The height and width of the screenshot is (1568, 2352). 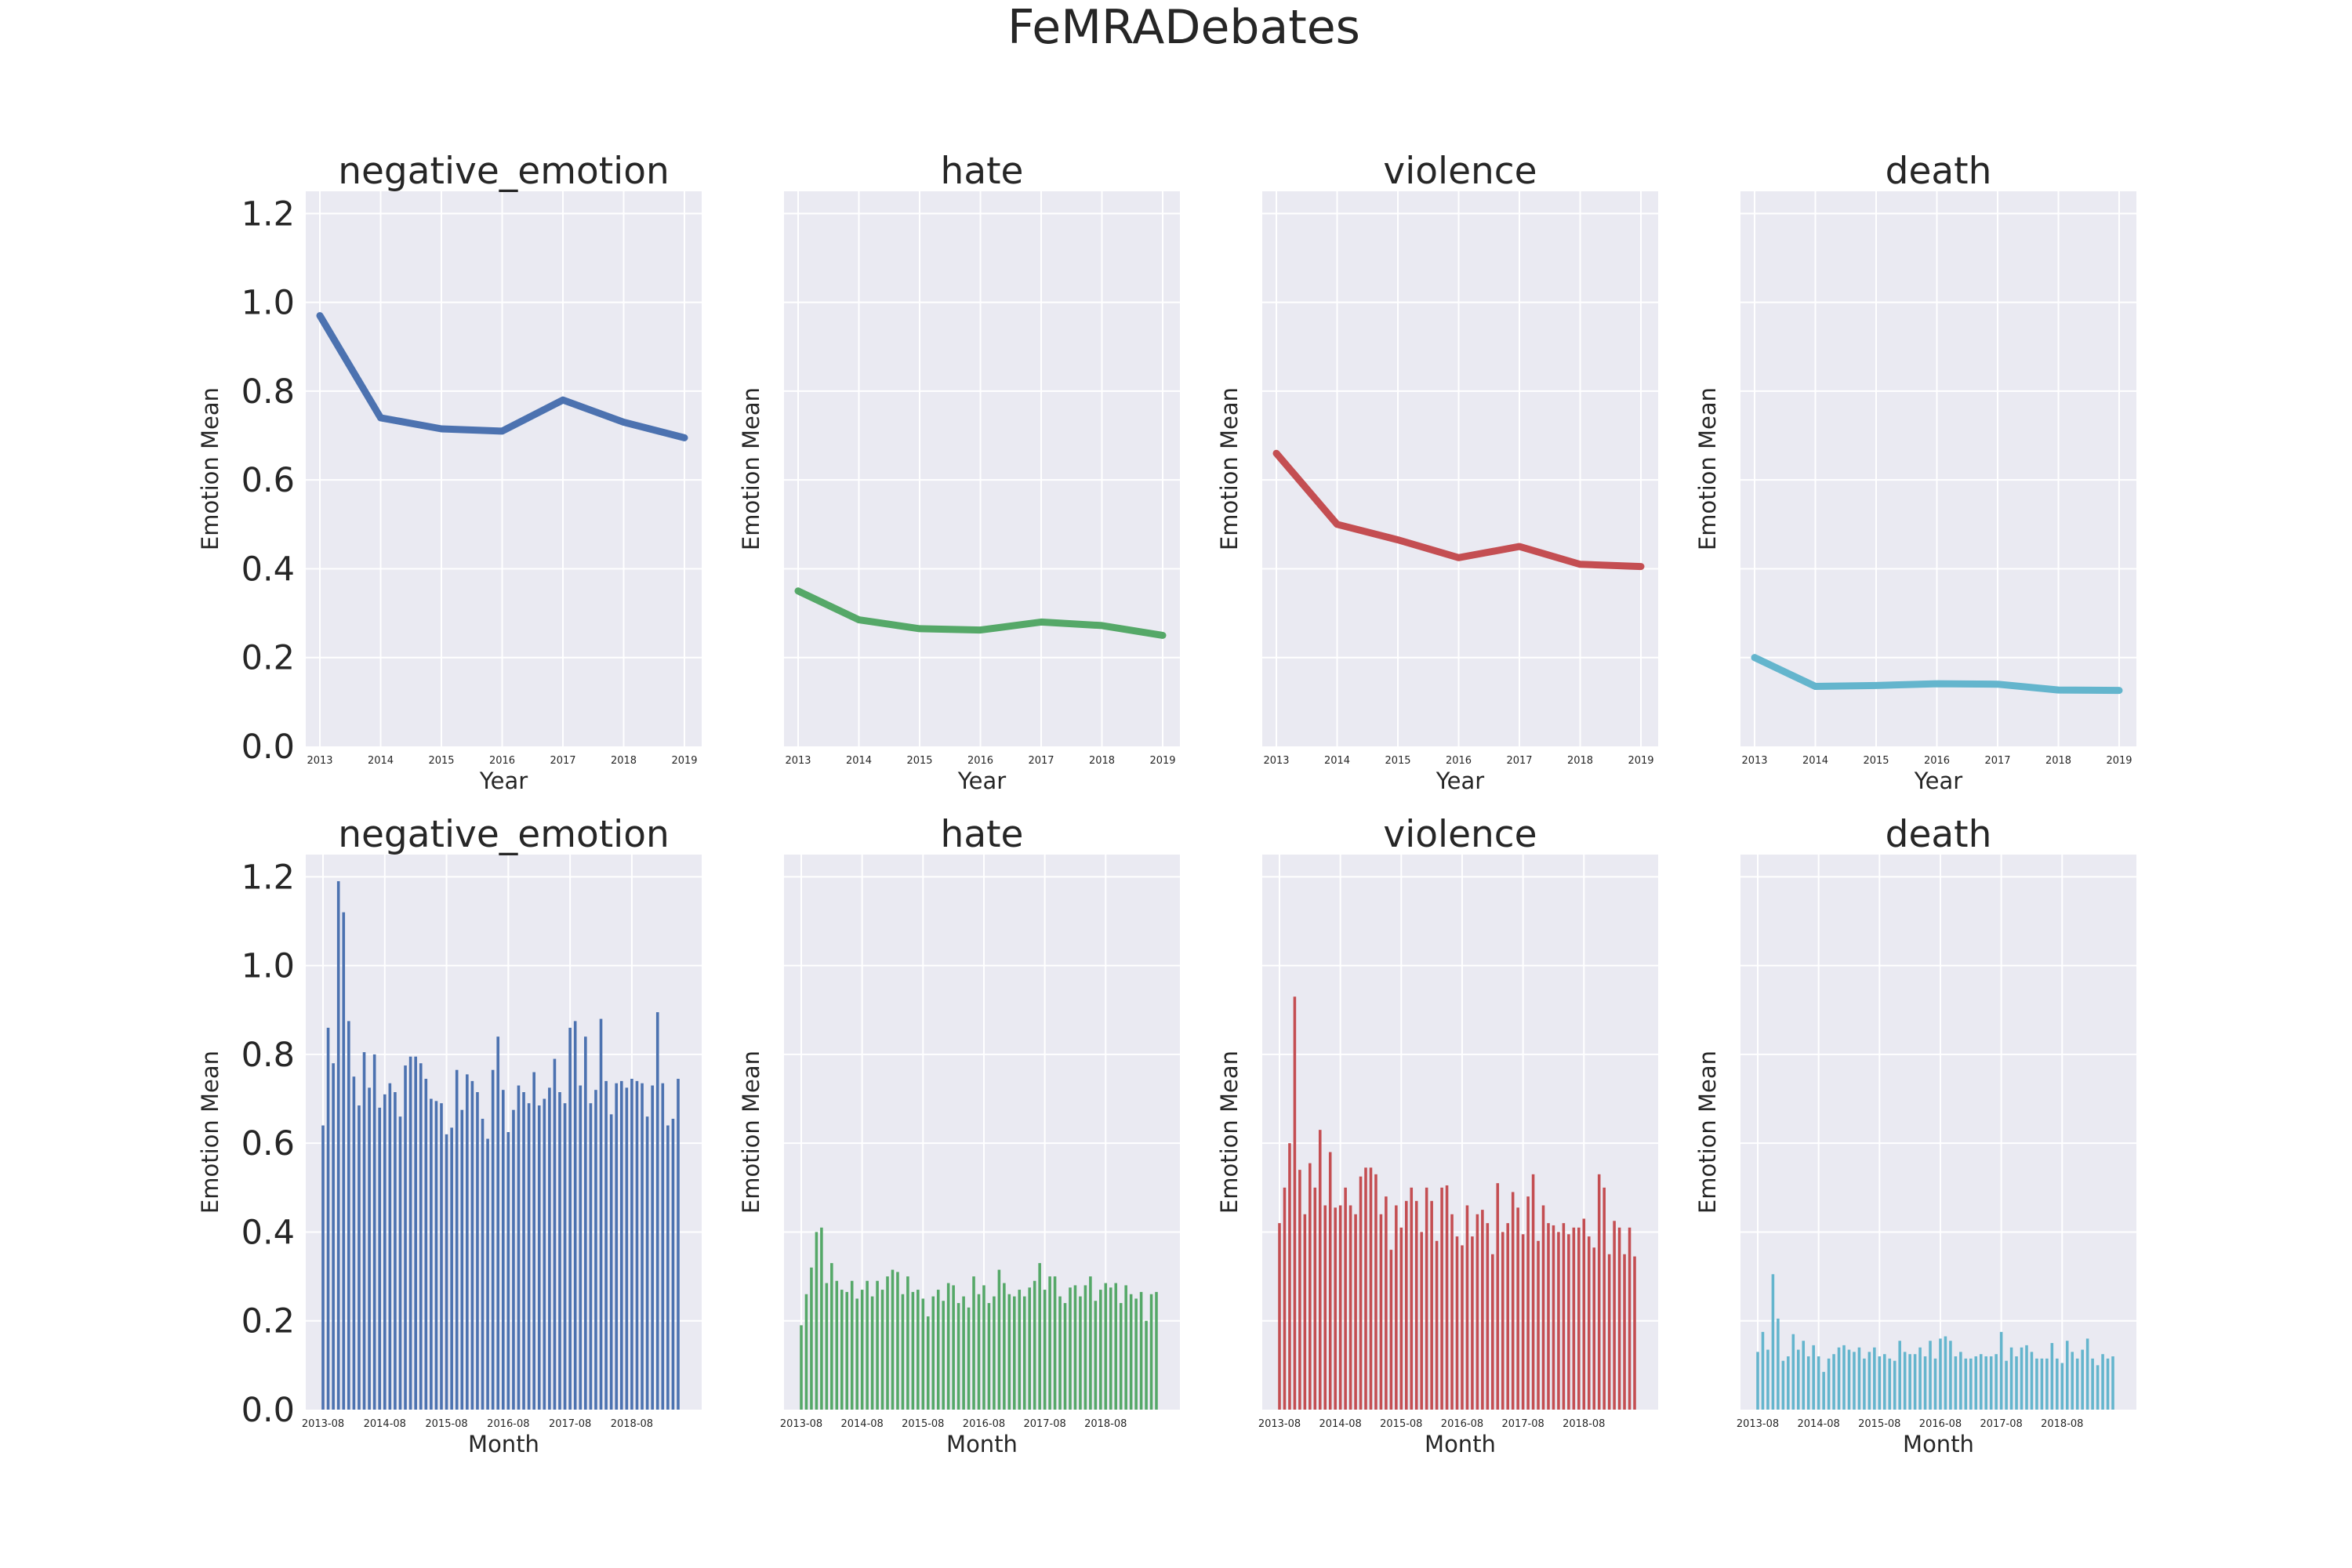 What do you see at coordinates (1939, 171) in the screenshot?
I see `subplot-title: death` at bounding box center [1939, 171].